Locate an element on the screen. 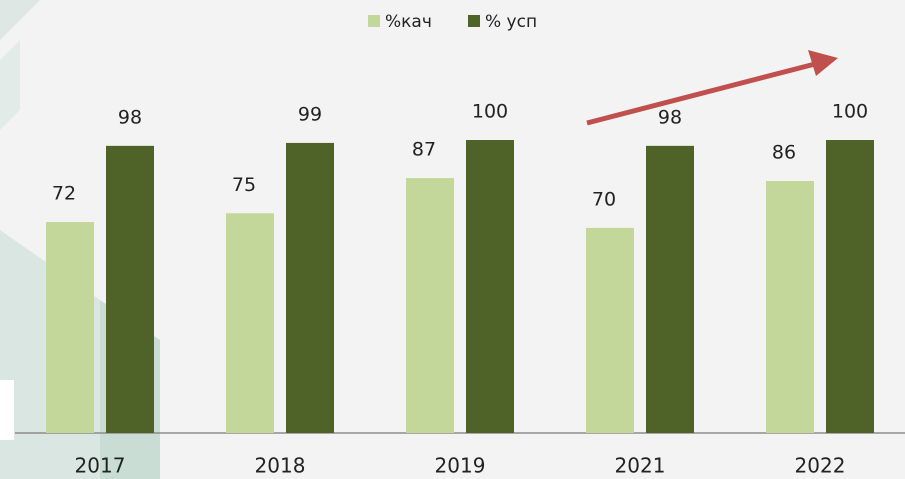 This screenshot has height=479, width=905. legend-label: %кач is located at coordinates (408, 22).